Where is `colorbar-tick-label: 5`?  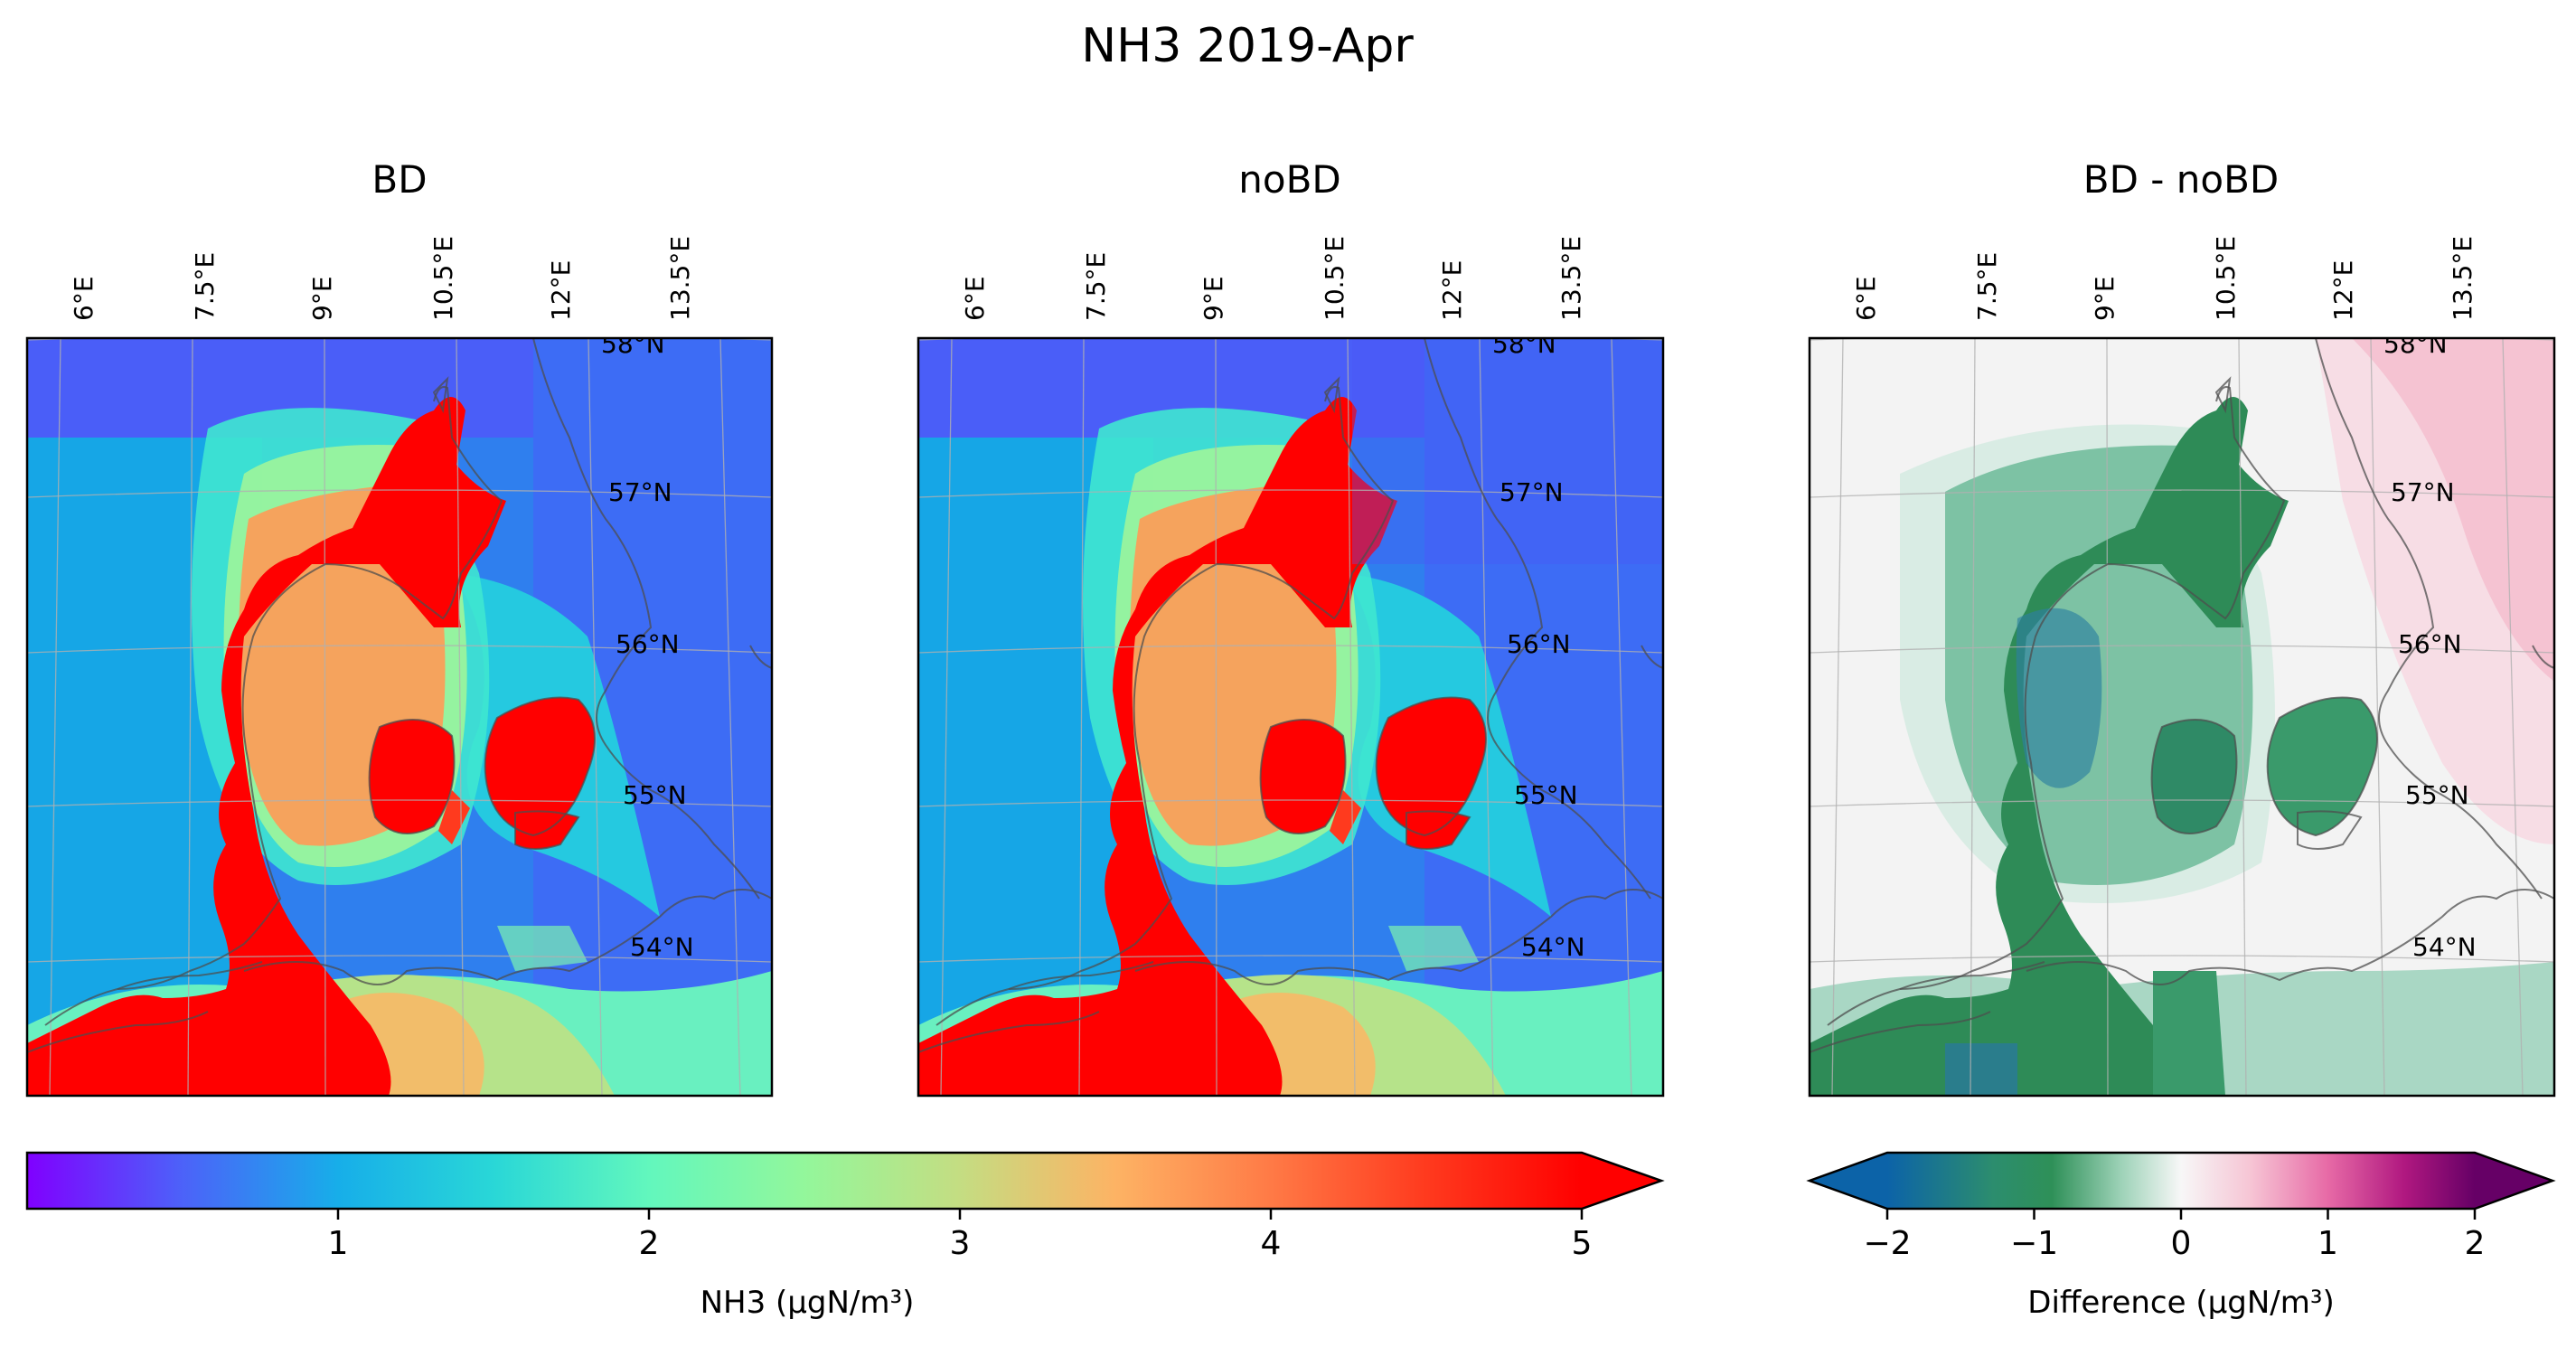 colorbar-tick-label: 5 is located at coordinates (1583, 1243).